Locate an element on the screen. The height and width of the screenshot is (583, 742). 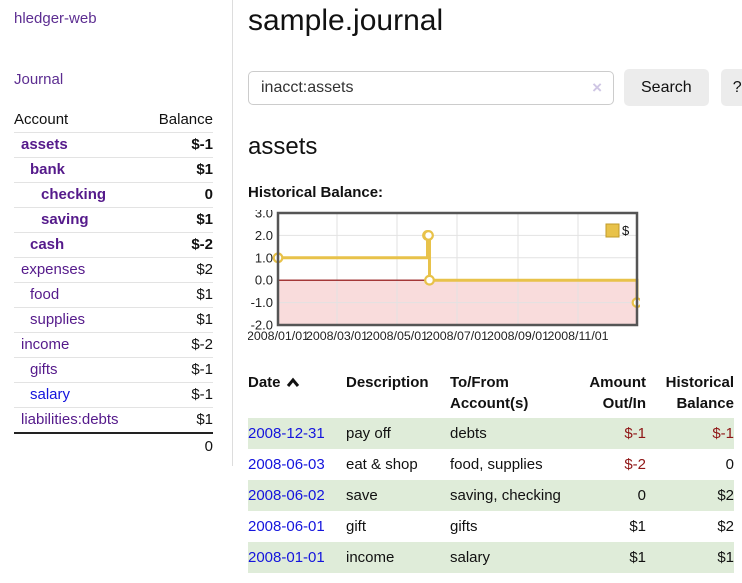
account-link-assets: assets is located at coordinates (44, 144).